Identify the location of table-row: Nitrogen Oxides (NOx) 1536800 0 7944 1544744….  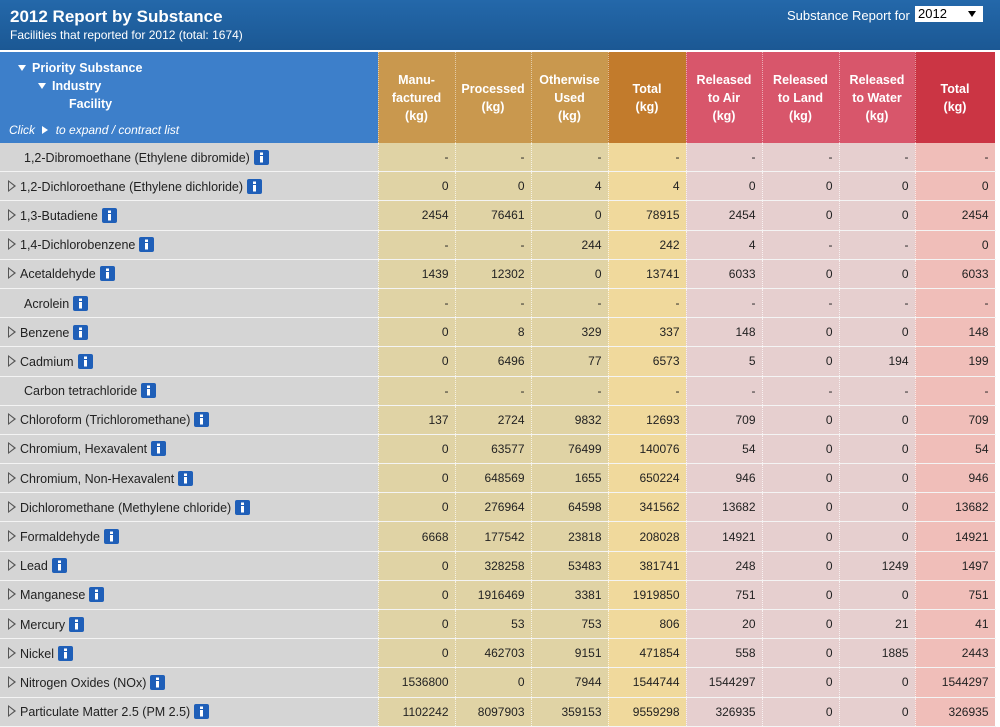
(498, 682).